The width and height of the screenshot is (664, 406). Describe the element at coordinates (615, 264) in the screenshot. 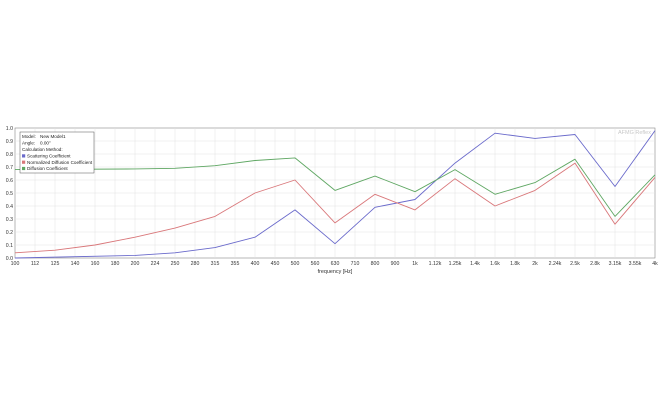

I see `x-tick-label: 3.15k` at that location.